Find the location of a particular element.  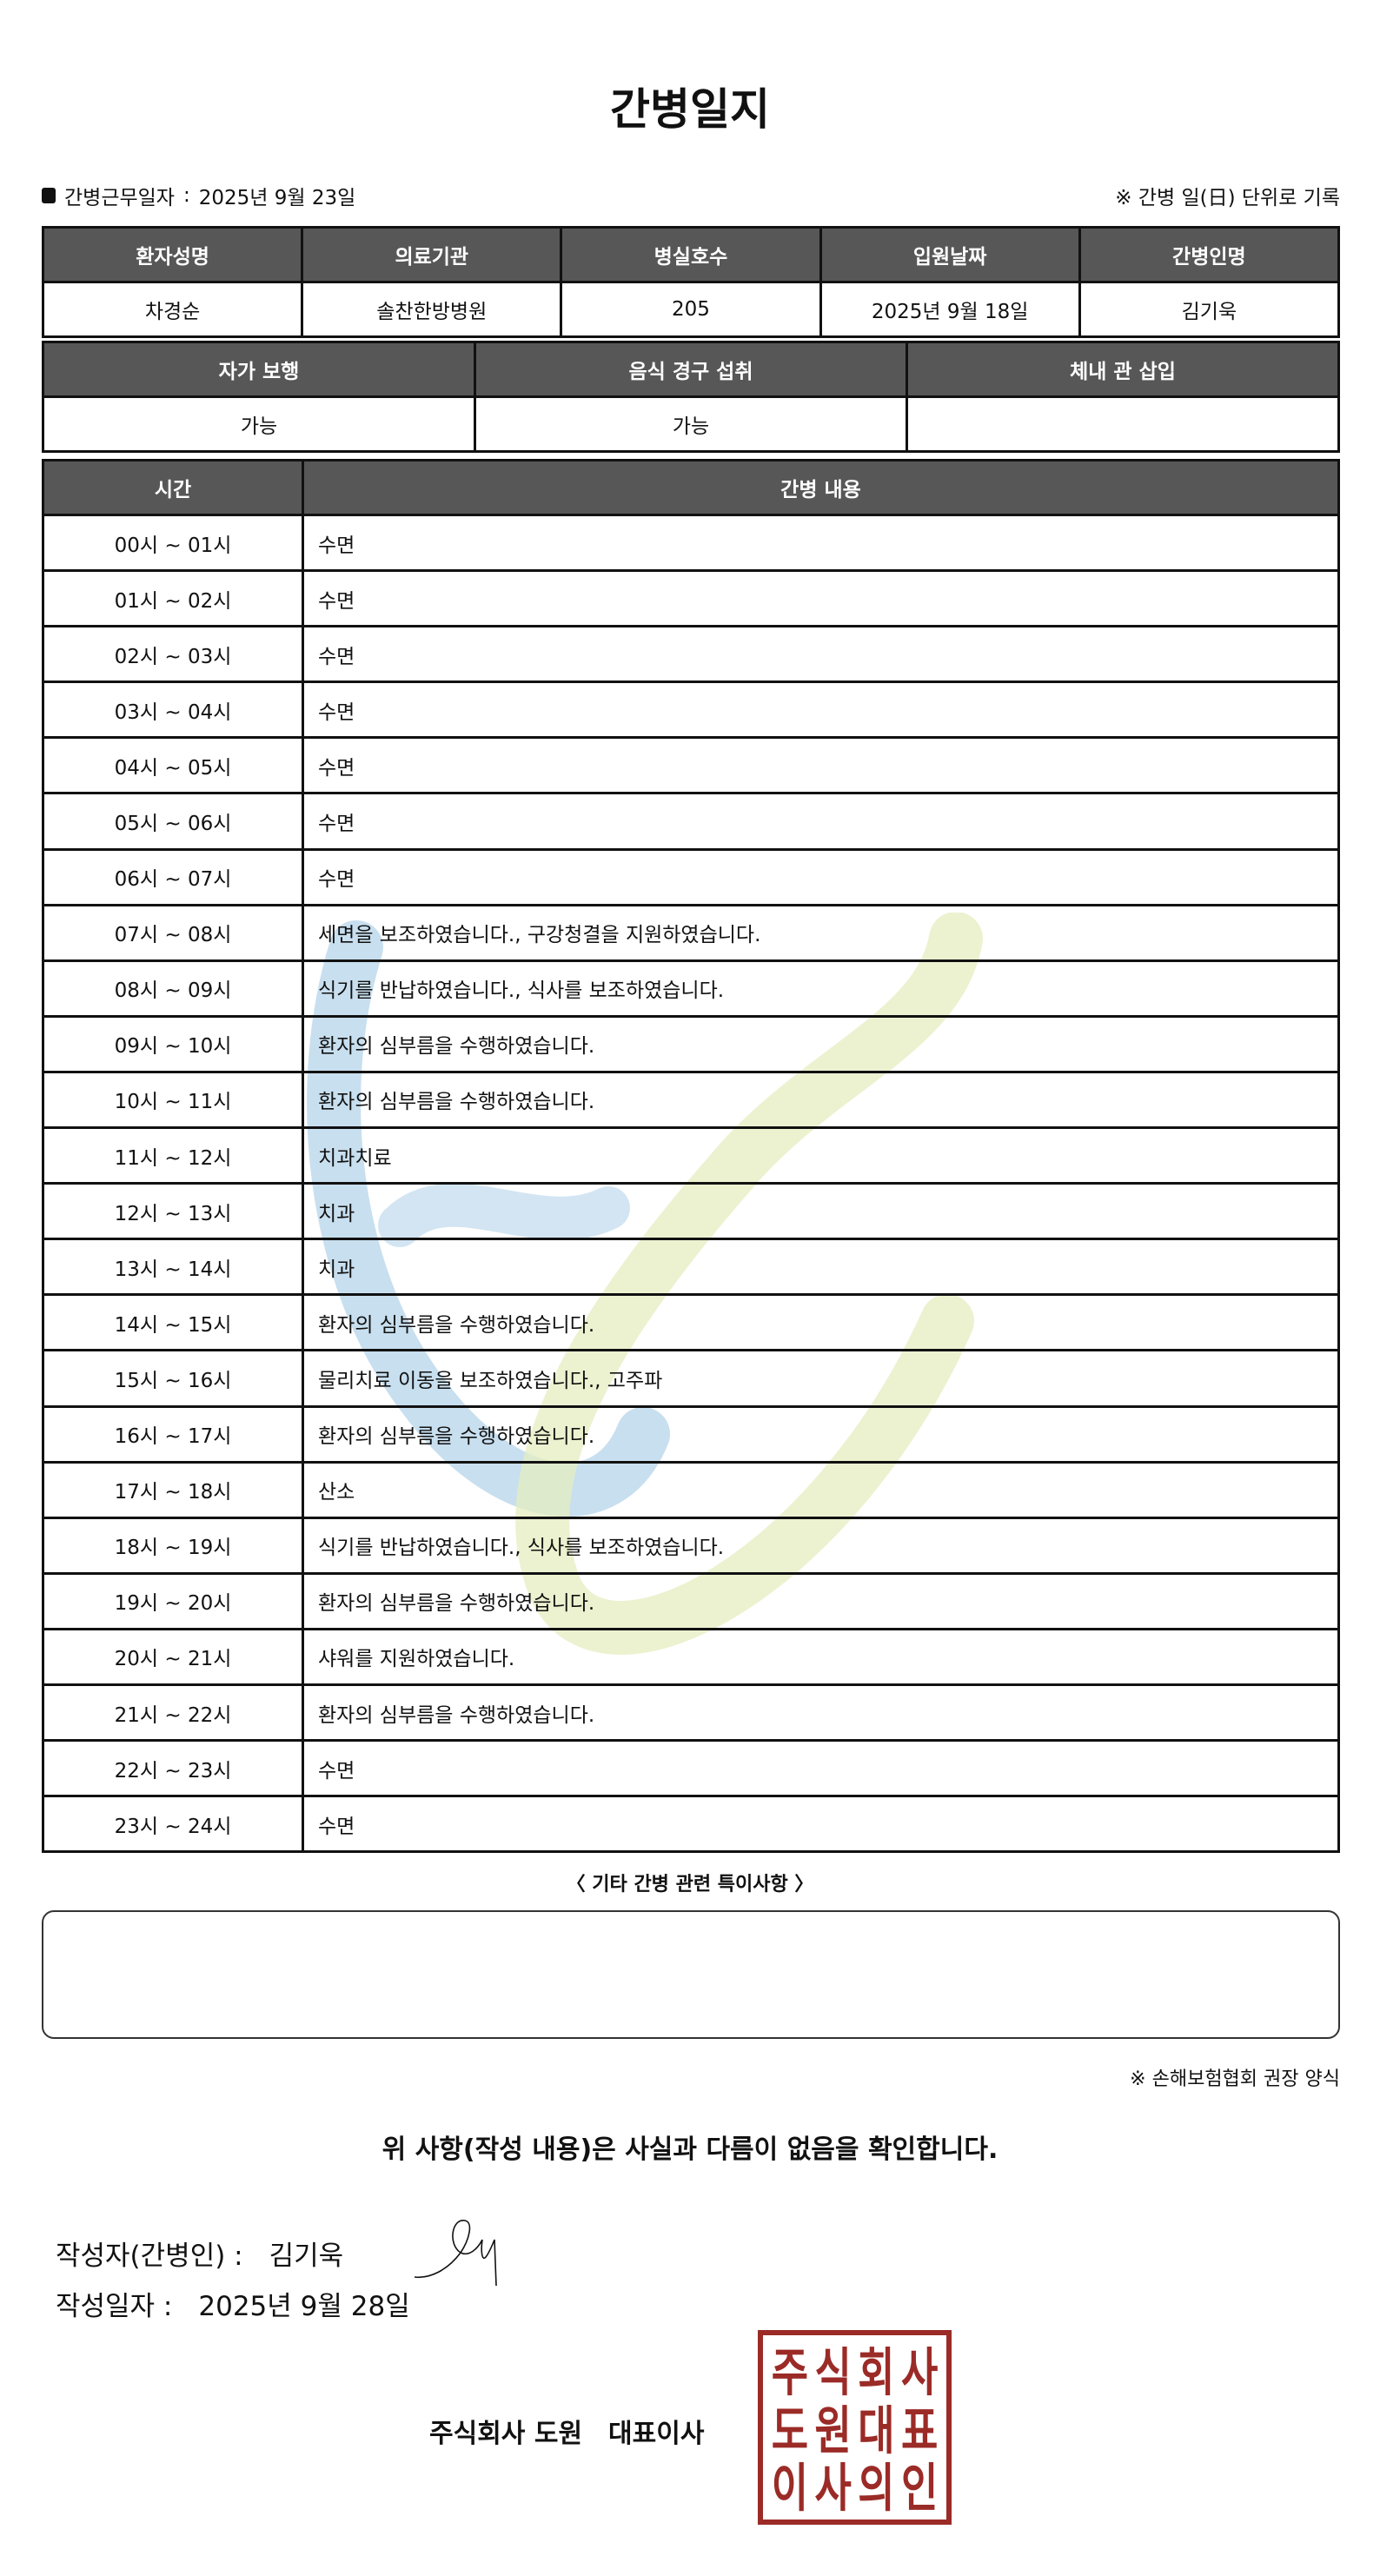

header-cell: 병실호수 is located at coordinates (691, 254).